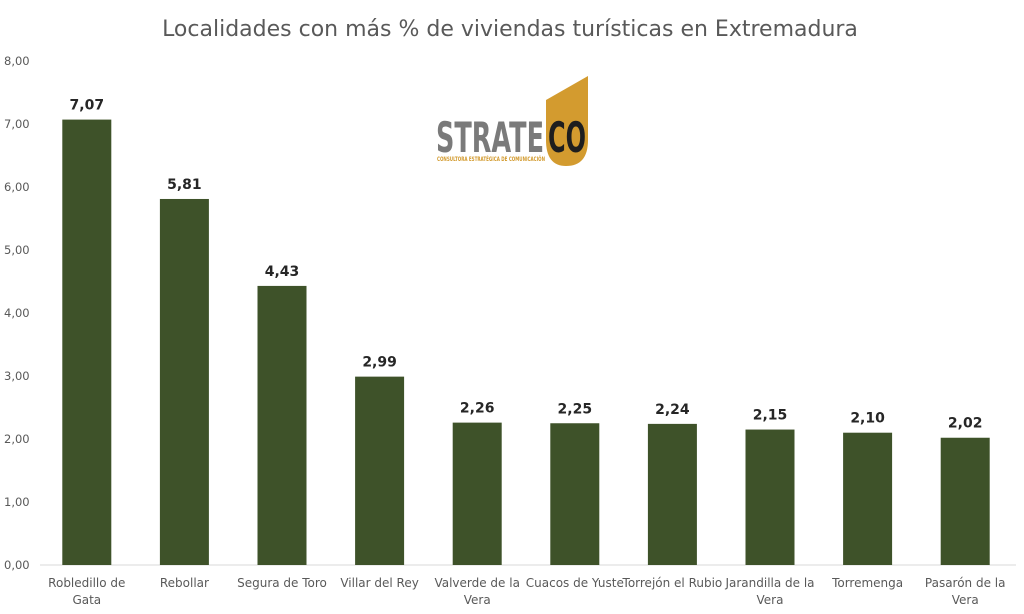  Describe the element at coordinates (477, 583) in the screenshot. I see `x-tick-label-line: Valverde de la` at that location.